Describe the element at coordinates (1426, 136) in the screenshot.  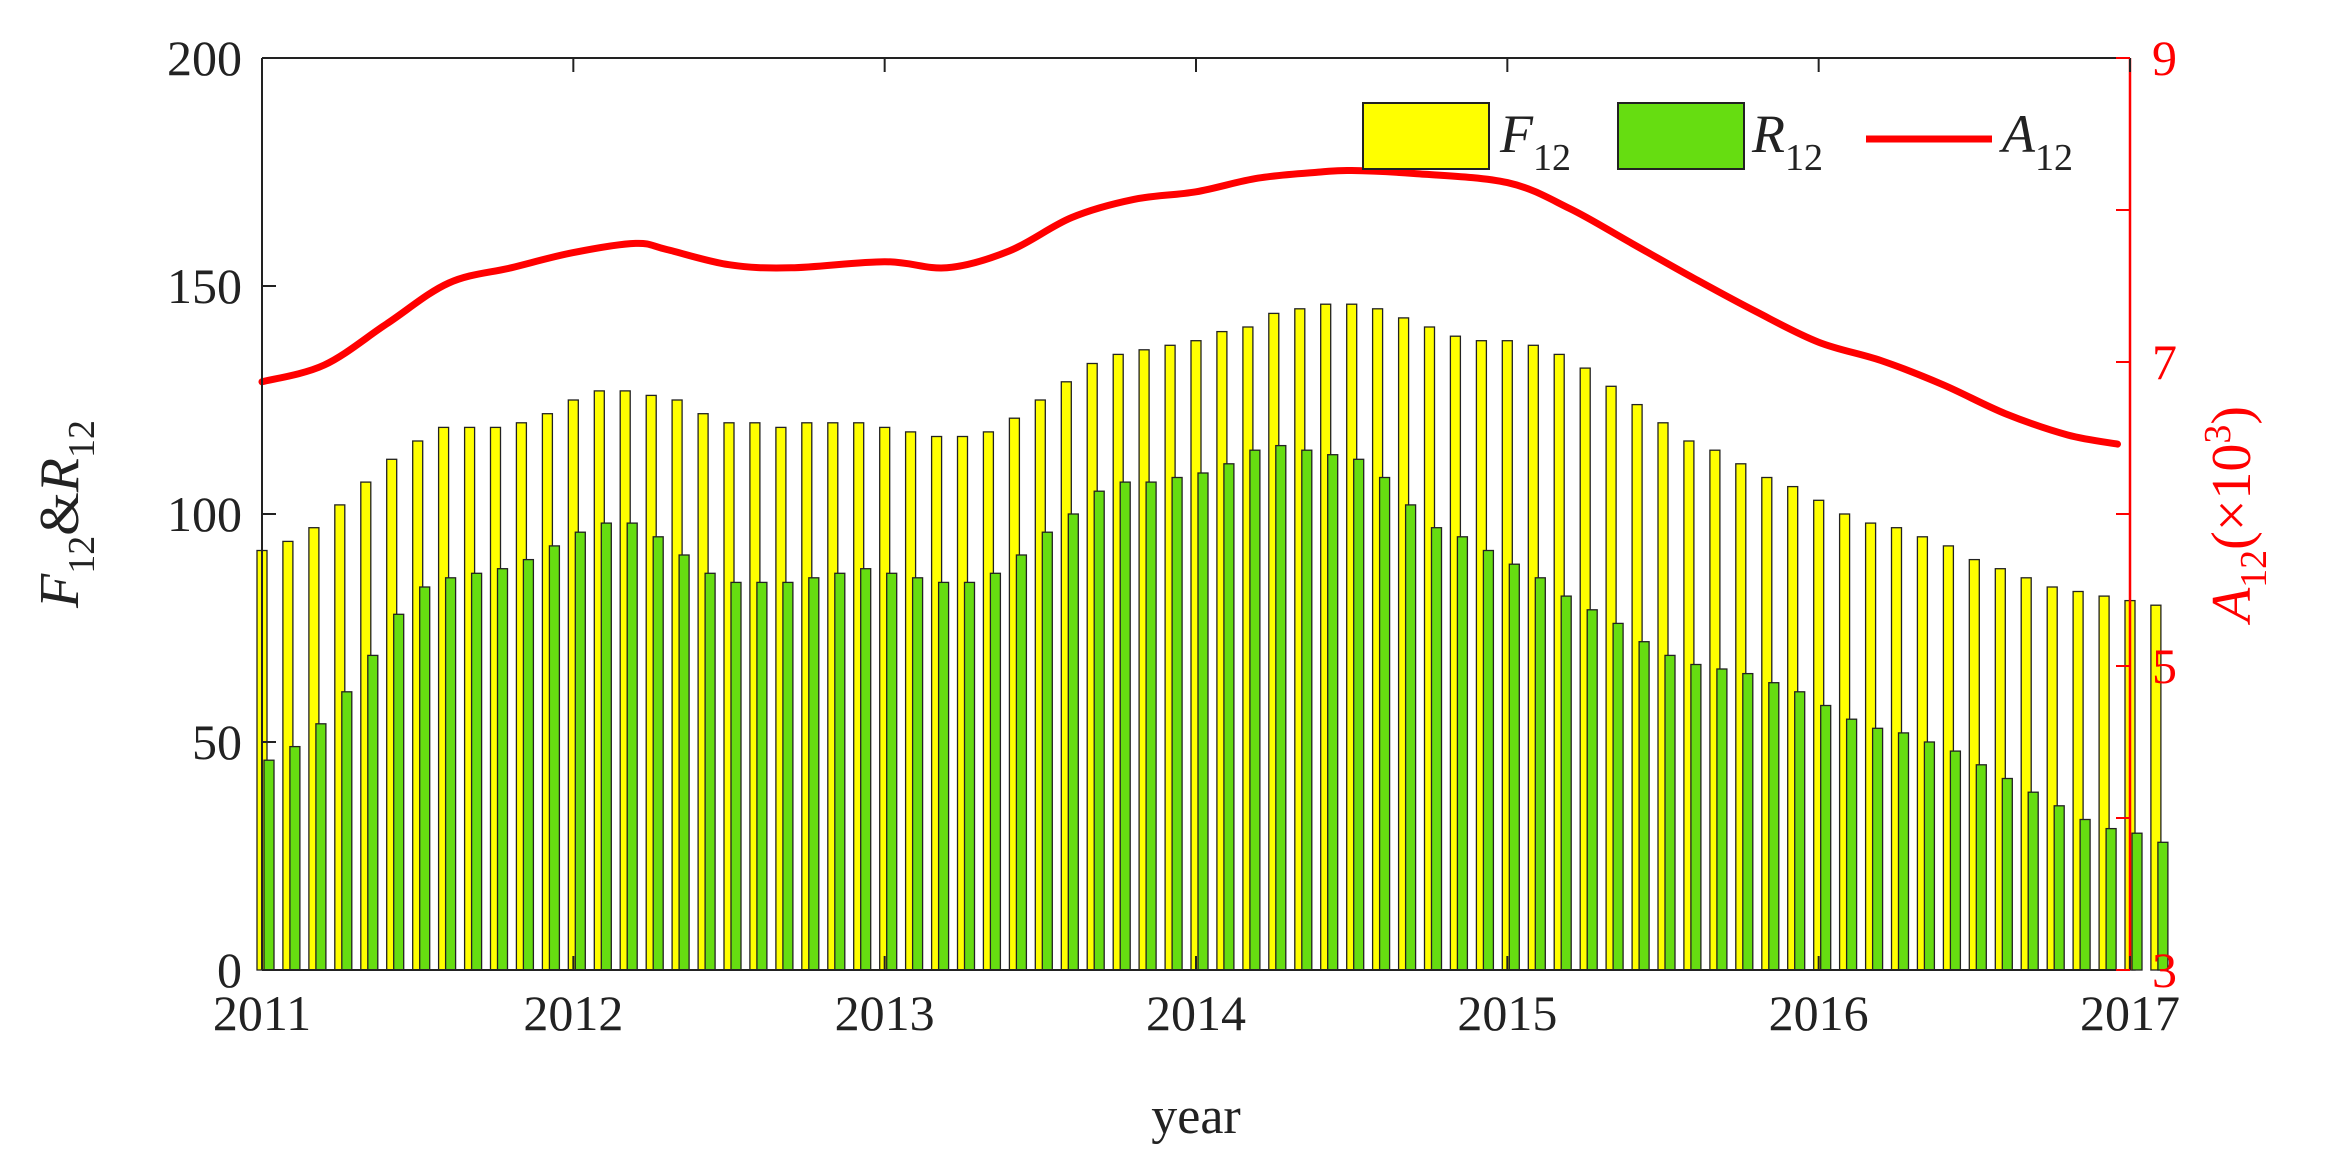
I see `legend-swatch-f12` at that location.